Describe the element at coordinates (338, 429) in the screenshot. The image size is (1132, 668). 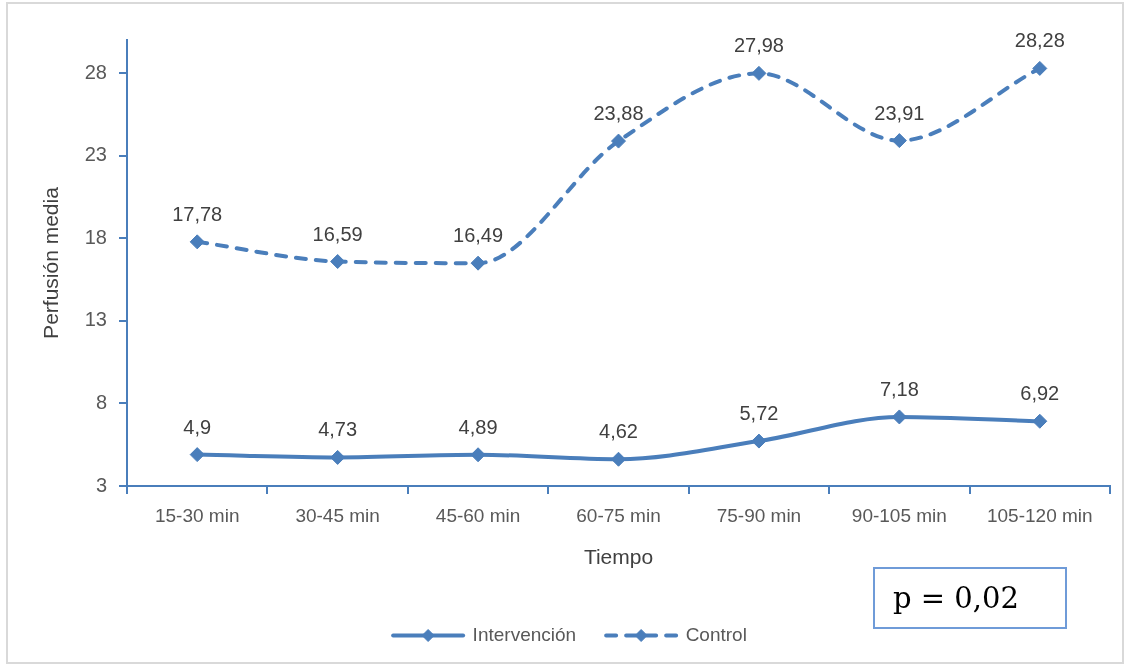
I see `data-label: 4,73` at that location.